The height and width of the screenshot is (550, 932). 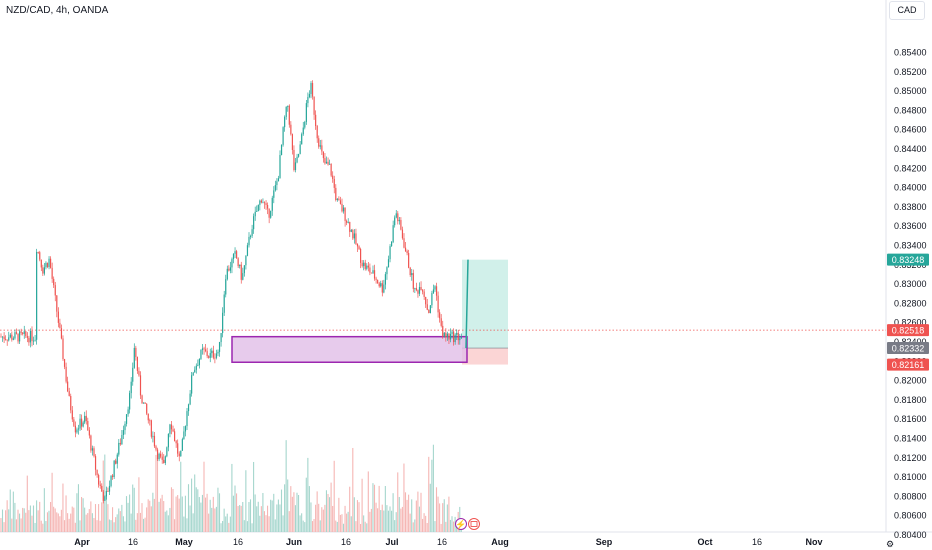 I want to click on y-tick-label: 0.80800, so click(x=910, y=496).